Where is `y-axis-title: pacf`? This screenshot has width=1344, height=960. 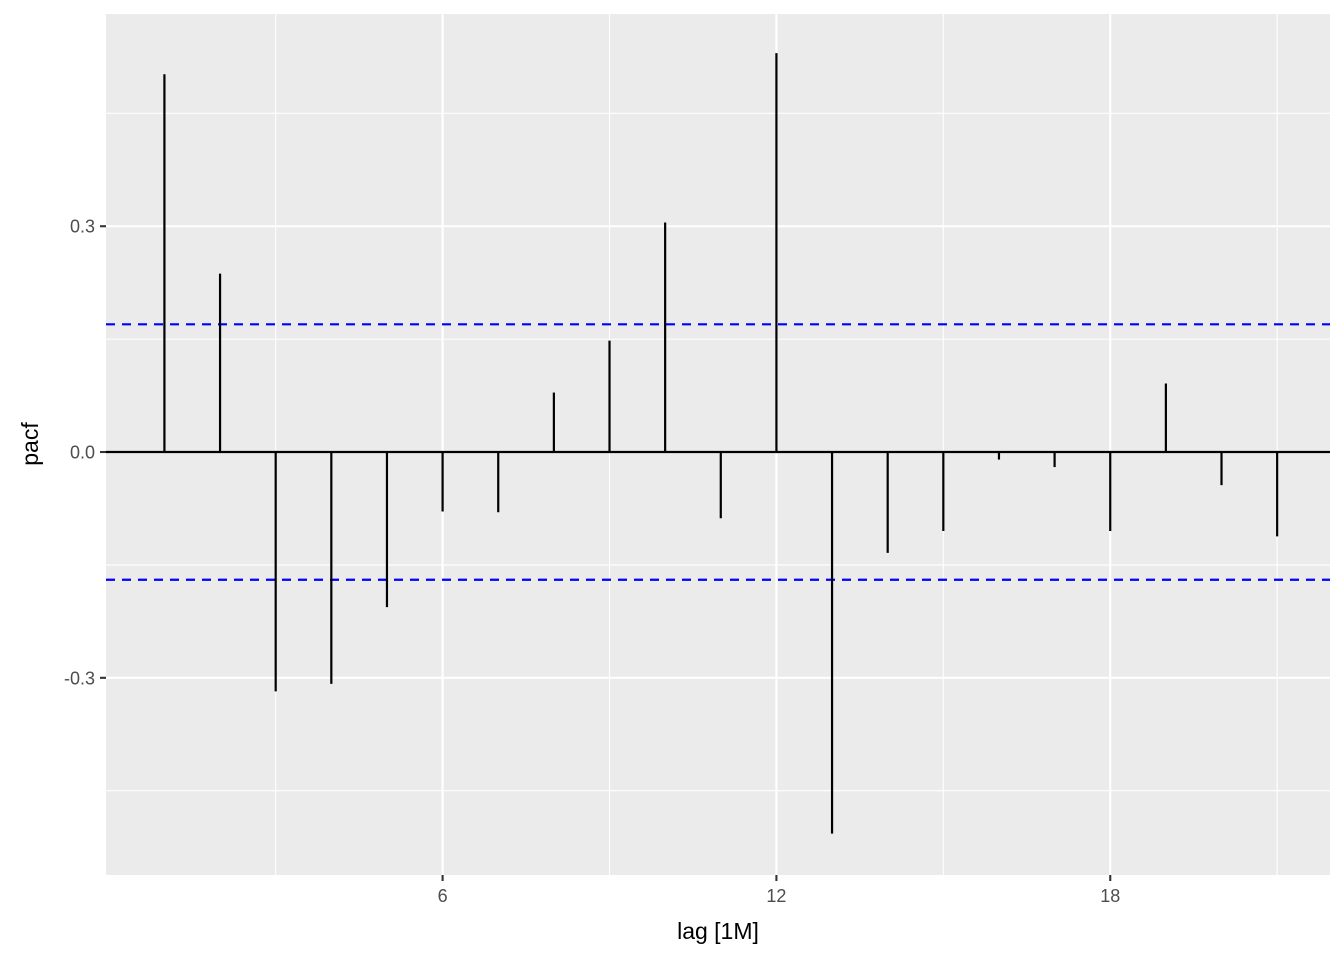 y-axis-title: pacf is located at coordinates (30, 444).